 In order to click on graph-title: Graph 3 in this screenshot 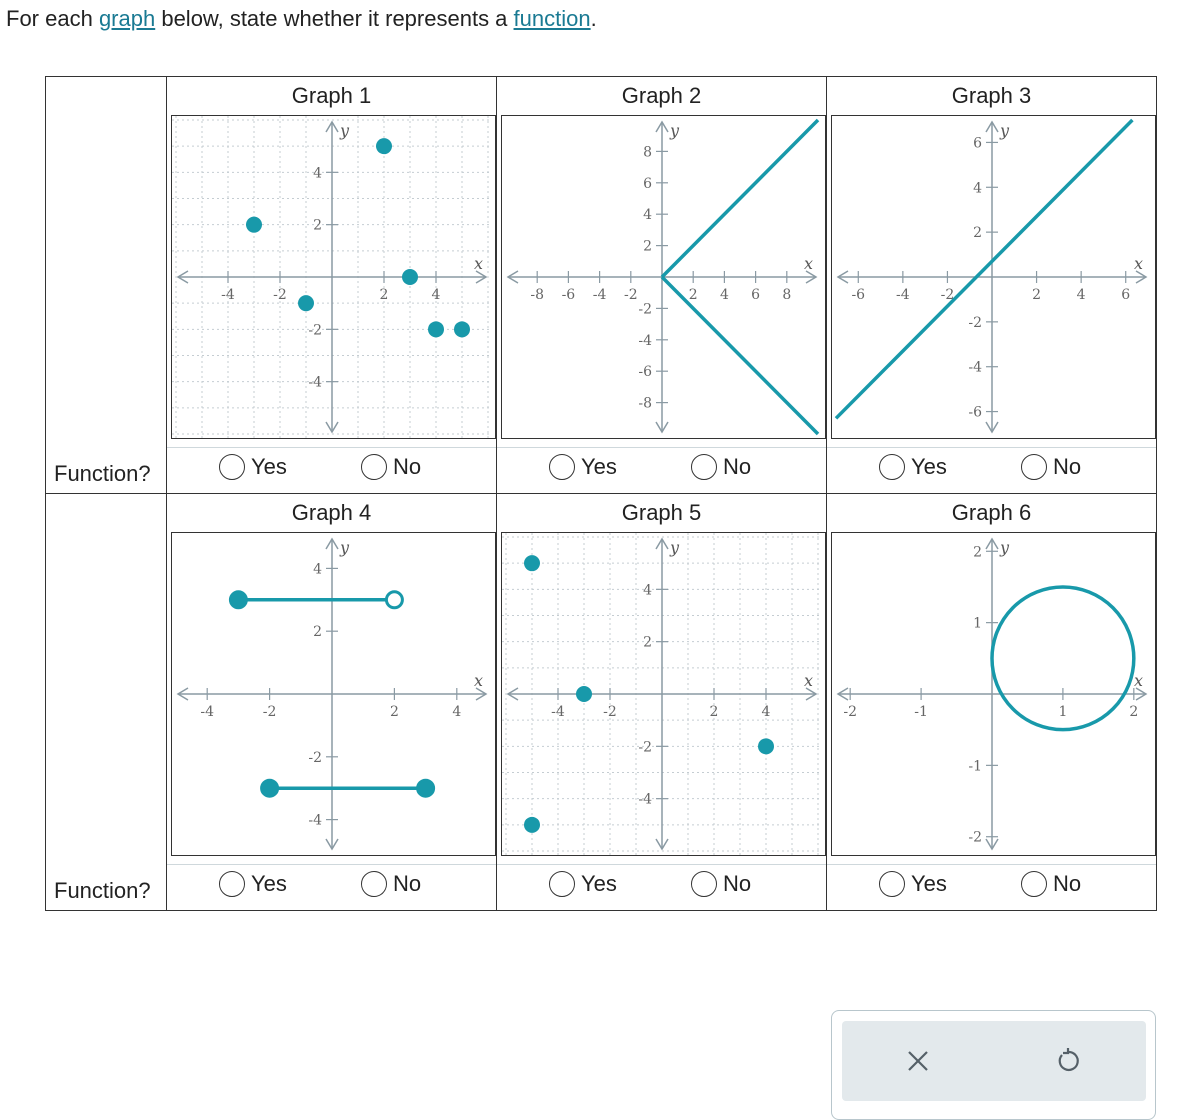, I will do `click(991, 95)`.